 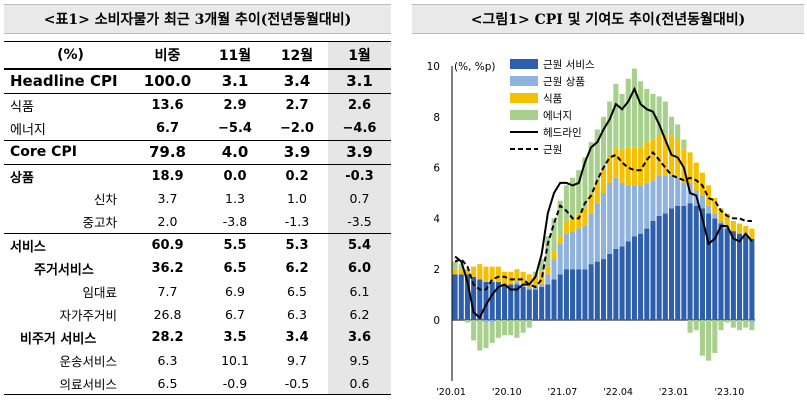 I want to click on cell-dec: −2.0, so click(x=297, y=128).